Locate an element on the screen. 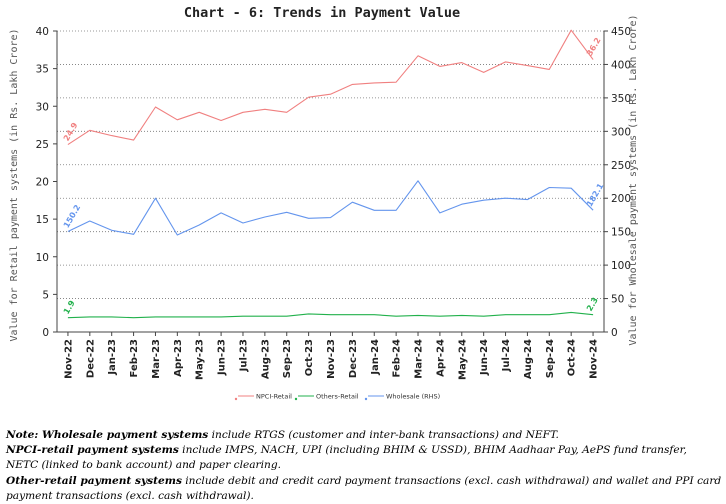  legend-entry: Others-Retail is located at coordinates (337, 397).